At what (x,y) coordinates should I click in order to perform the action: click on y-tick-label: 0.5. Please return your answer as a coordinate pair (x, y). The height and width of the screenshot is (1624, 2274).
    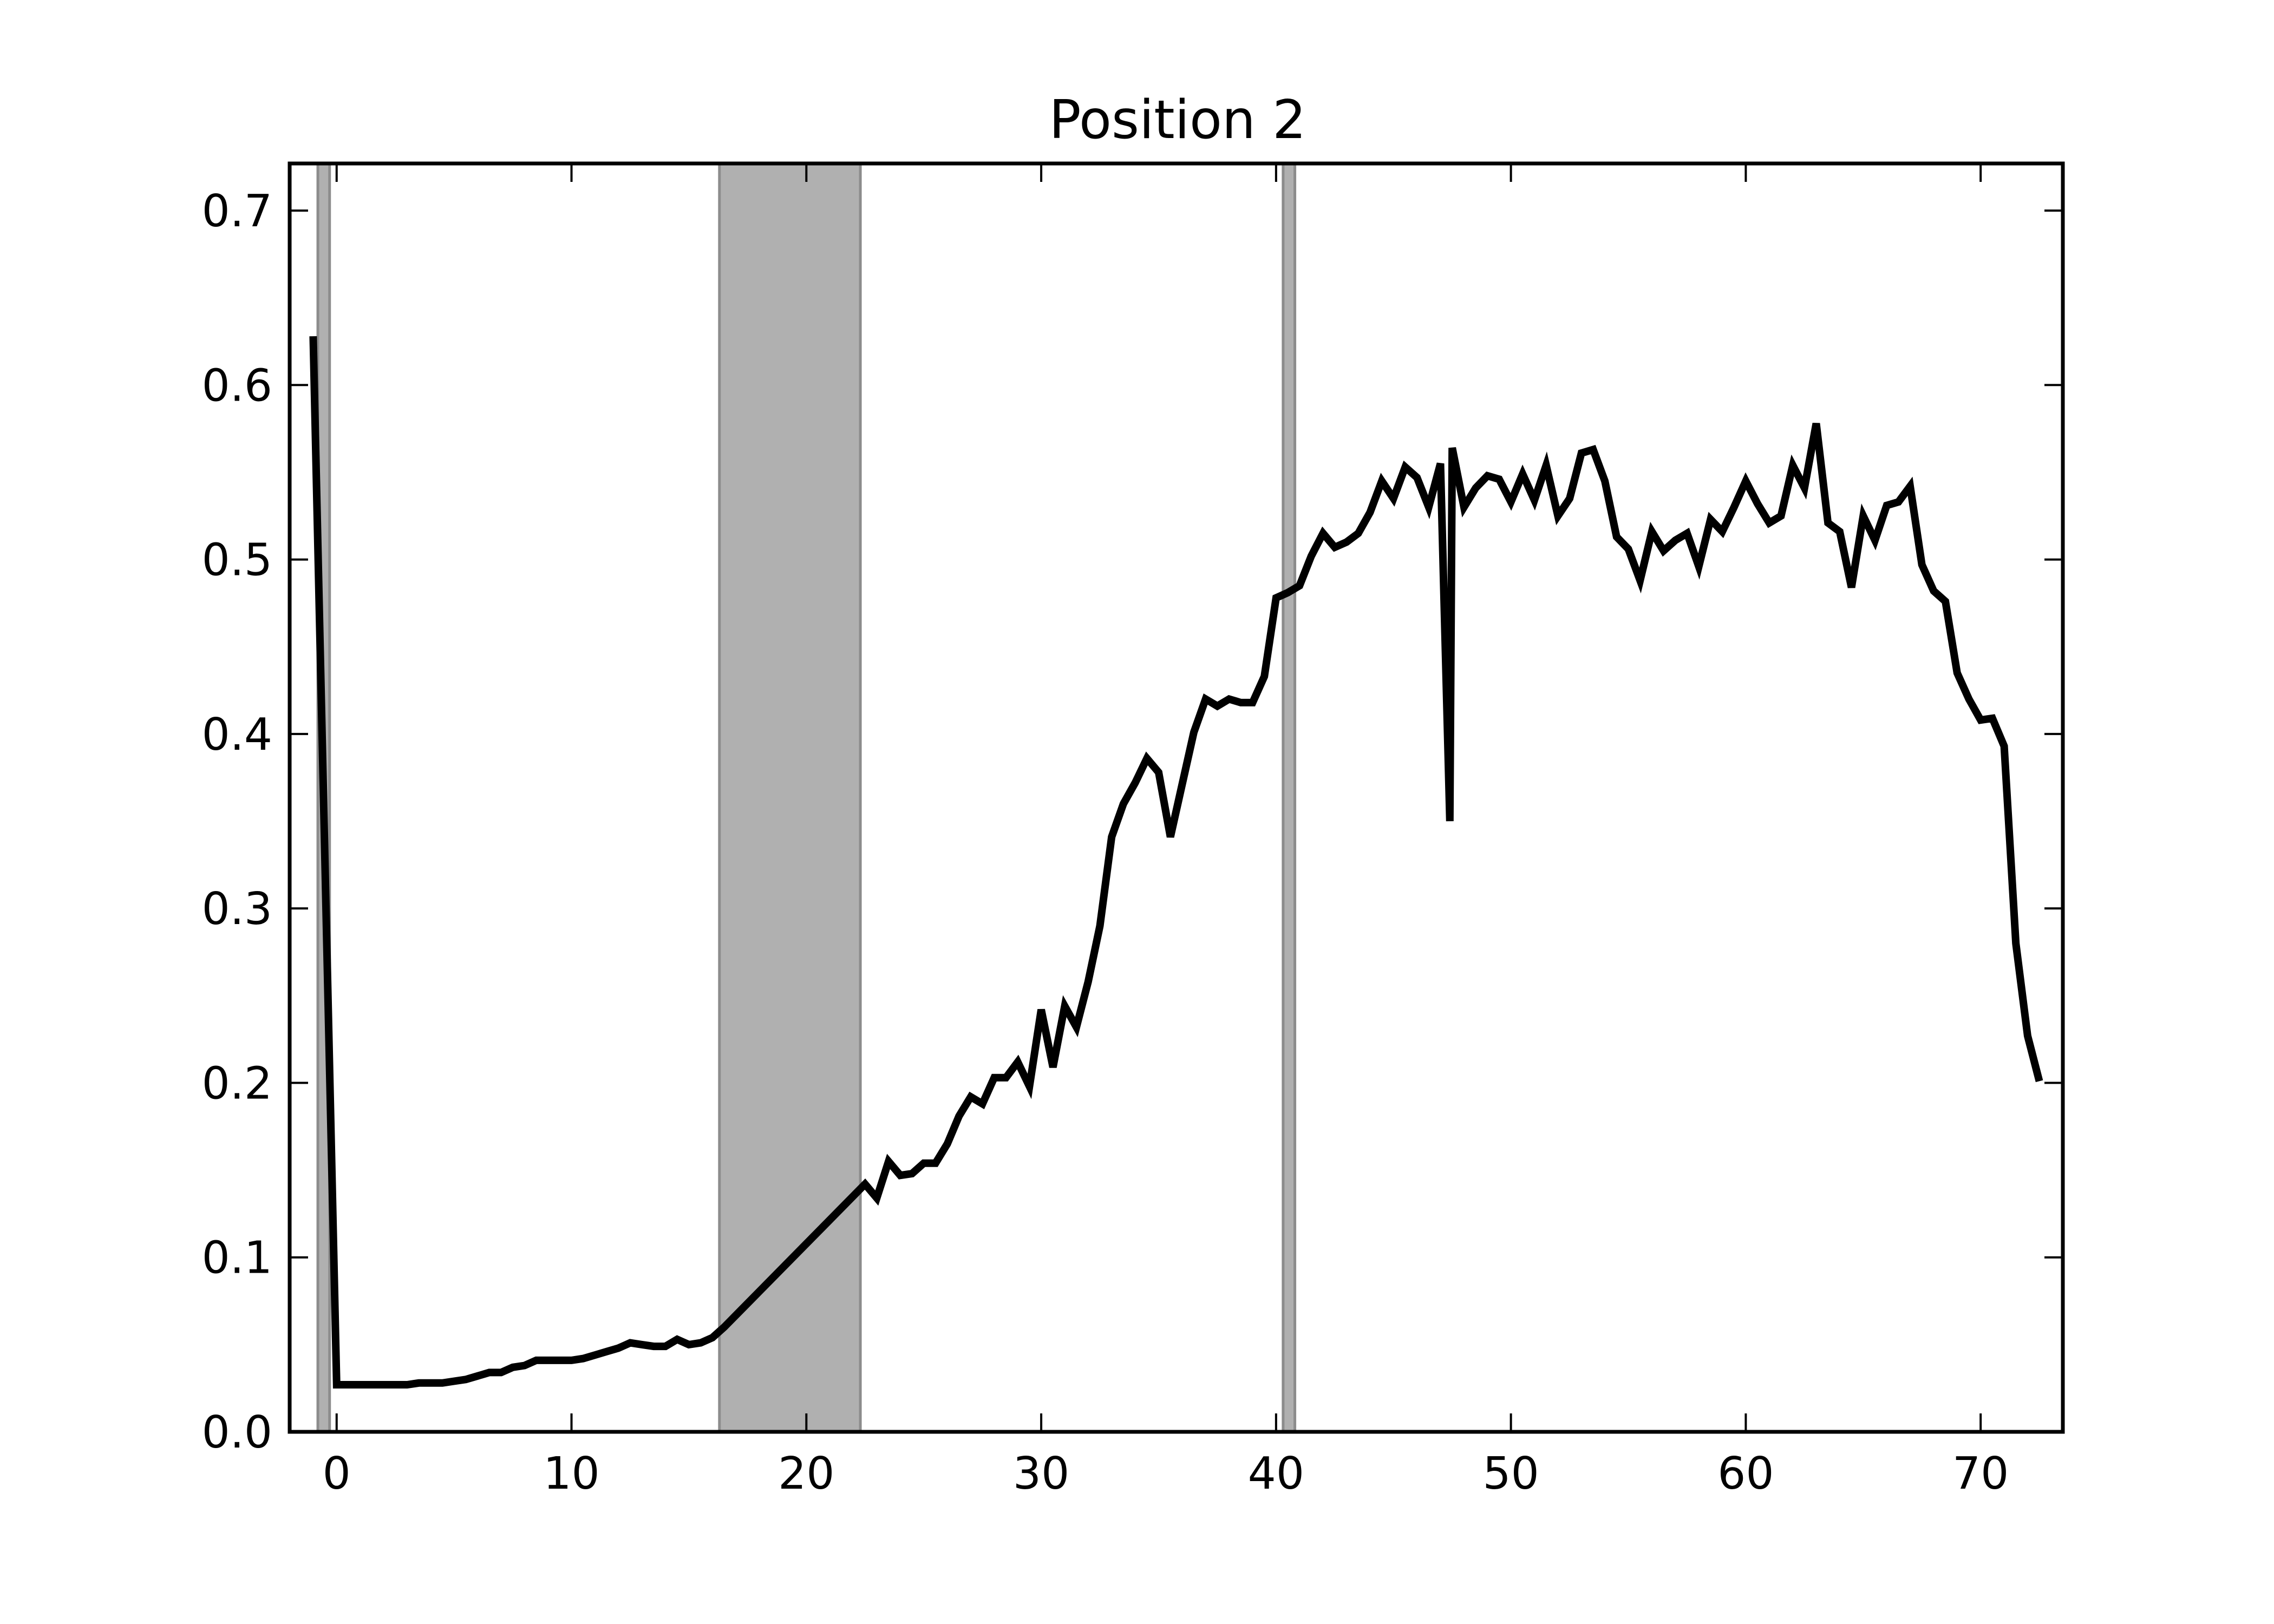
    Looking at the image, I should click on (237, 560).